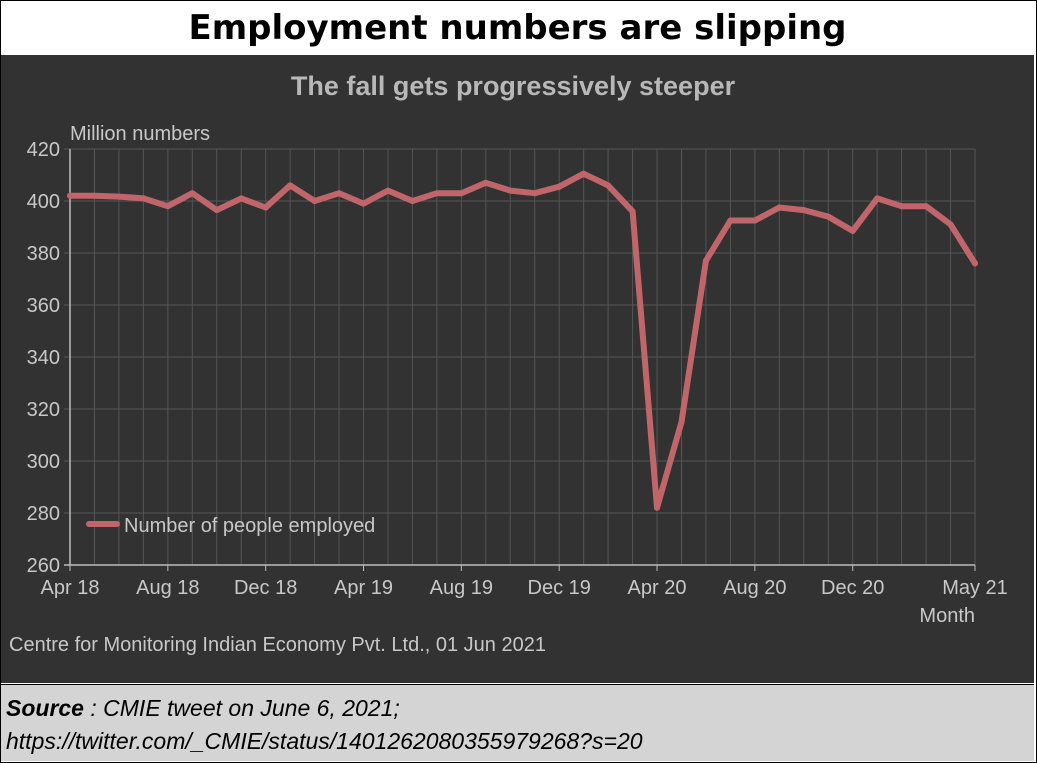 The height and width of the screenshot is (763, 1037). Describe the element at coordinates (43, 462) in the screenshot. I see `y-tick-label: 300` at that location.